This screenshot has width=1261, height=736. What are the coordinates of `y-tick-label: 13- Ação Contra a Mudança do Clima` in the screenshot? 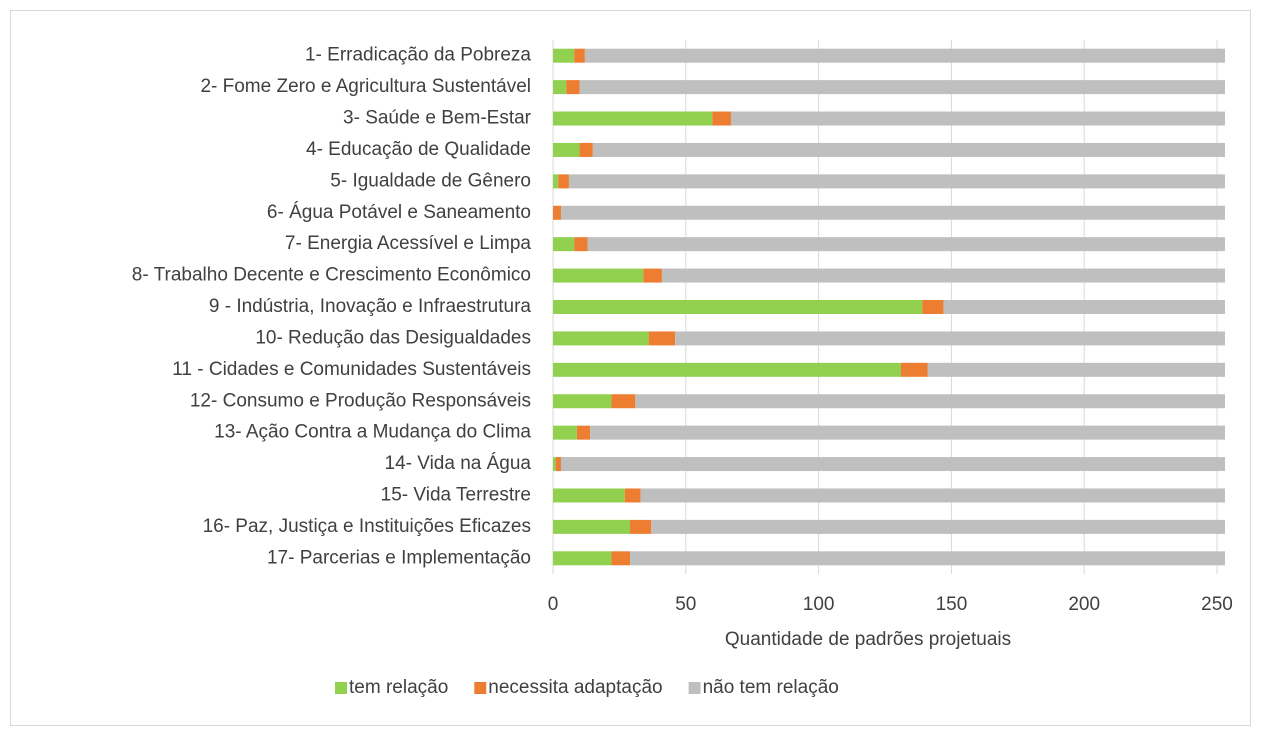 It's located at (372, 432).